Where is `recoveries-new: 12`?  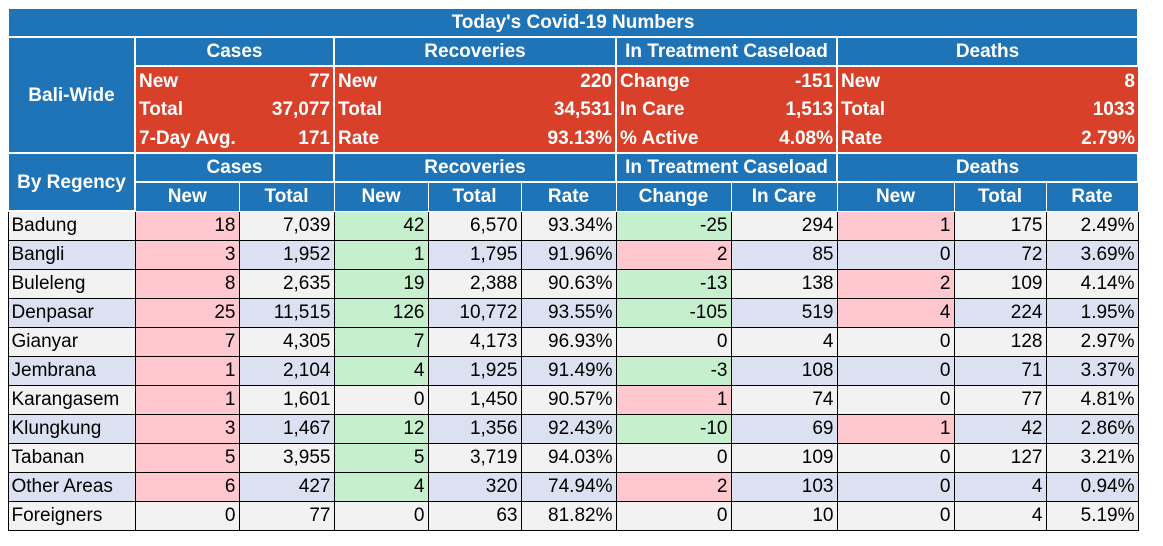 recoveries-new: 12 is located at coordinates (381, 428).